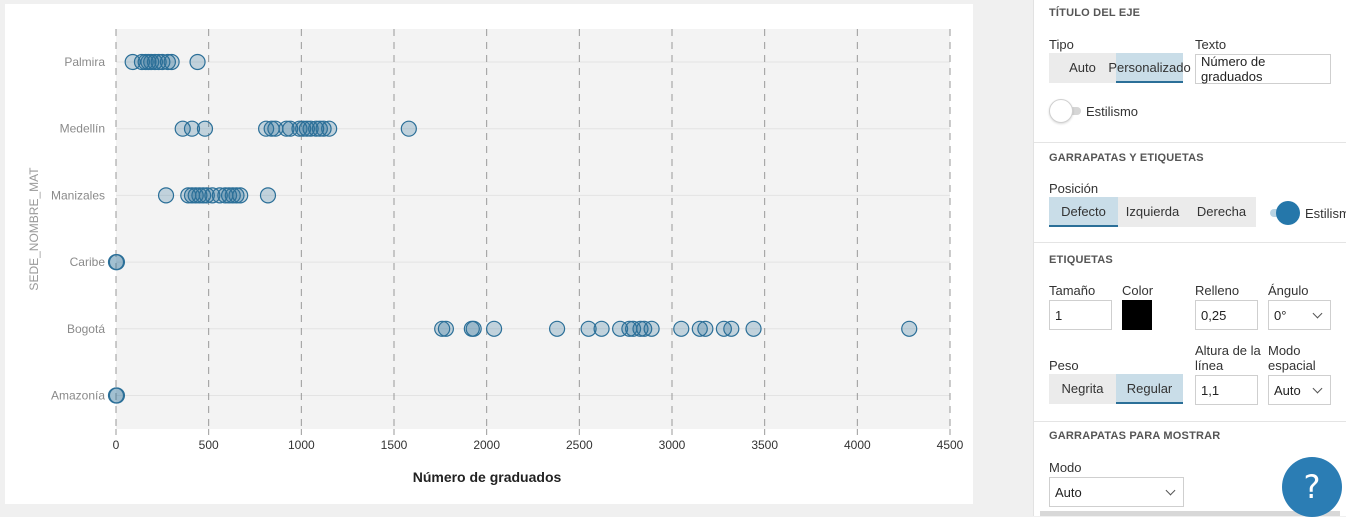 This screenshot has height=517, width=1346. I want to click on angulo-label: Ángulo, so click(1288, 290).